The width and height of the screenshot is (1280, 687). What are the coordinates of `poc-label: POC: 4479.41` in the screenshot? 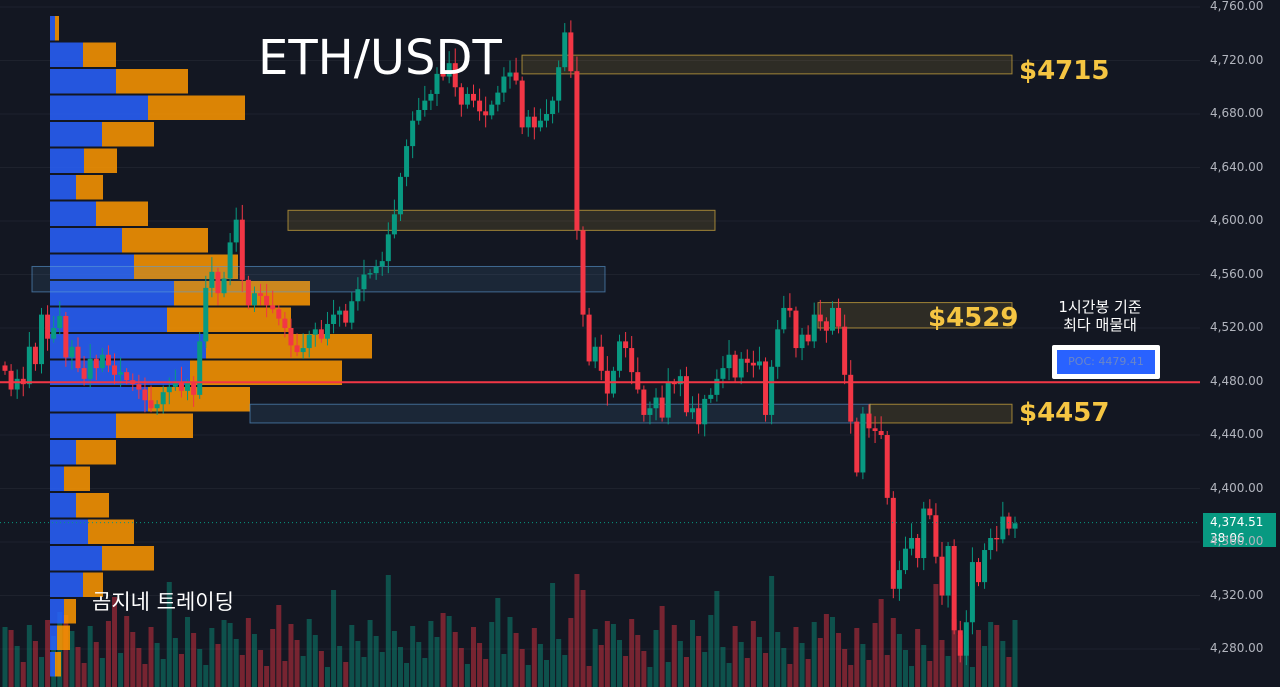 It's located at (1106, 362).